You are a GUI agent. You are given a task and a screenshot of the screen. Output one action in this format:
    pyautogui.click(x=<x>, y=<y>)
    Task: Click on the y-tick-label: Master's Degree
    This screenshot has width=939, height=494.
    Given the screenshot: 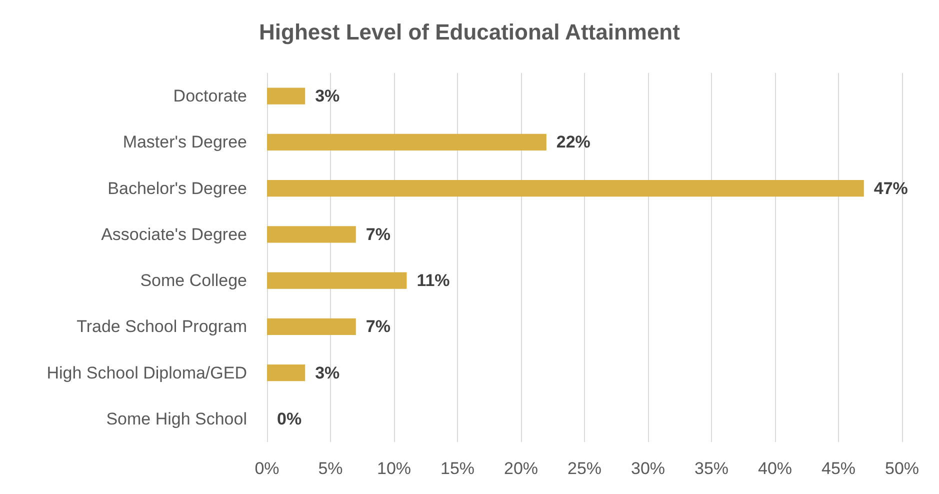 What is the action you would take?
    pyautogui.click(x=184, y=142)
    